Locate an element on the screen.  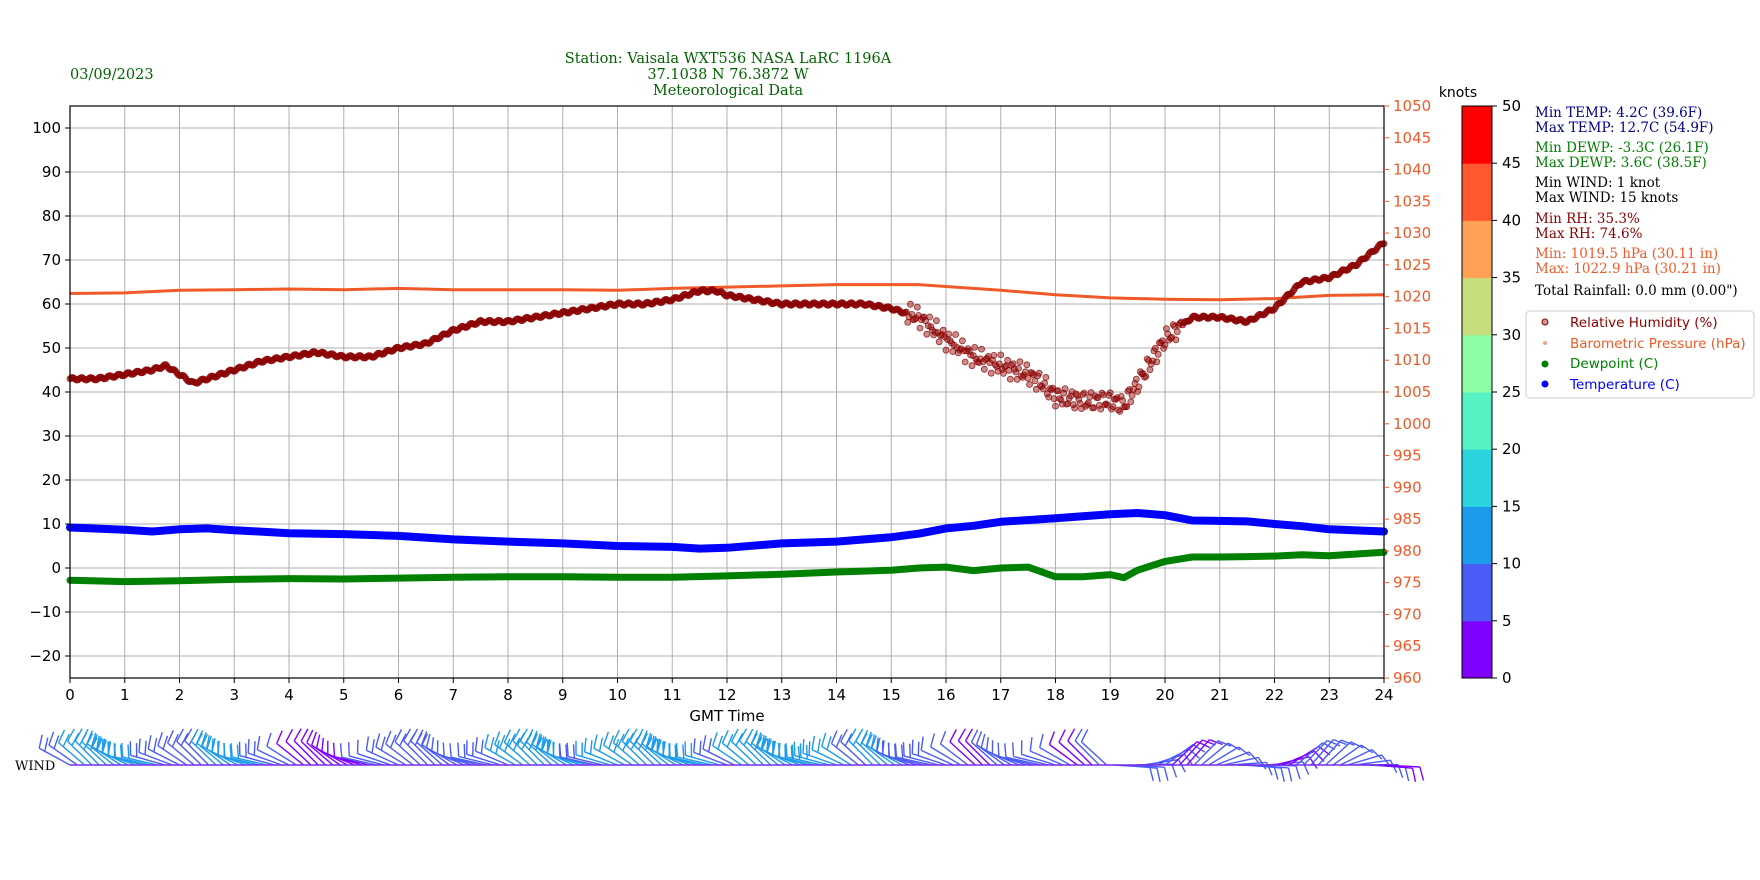
colorbar-tick-label: 25 is located at coordinates (1511, 392).